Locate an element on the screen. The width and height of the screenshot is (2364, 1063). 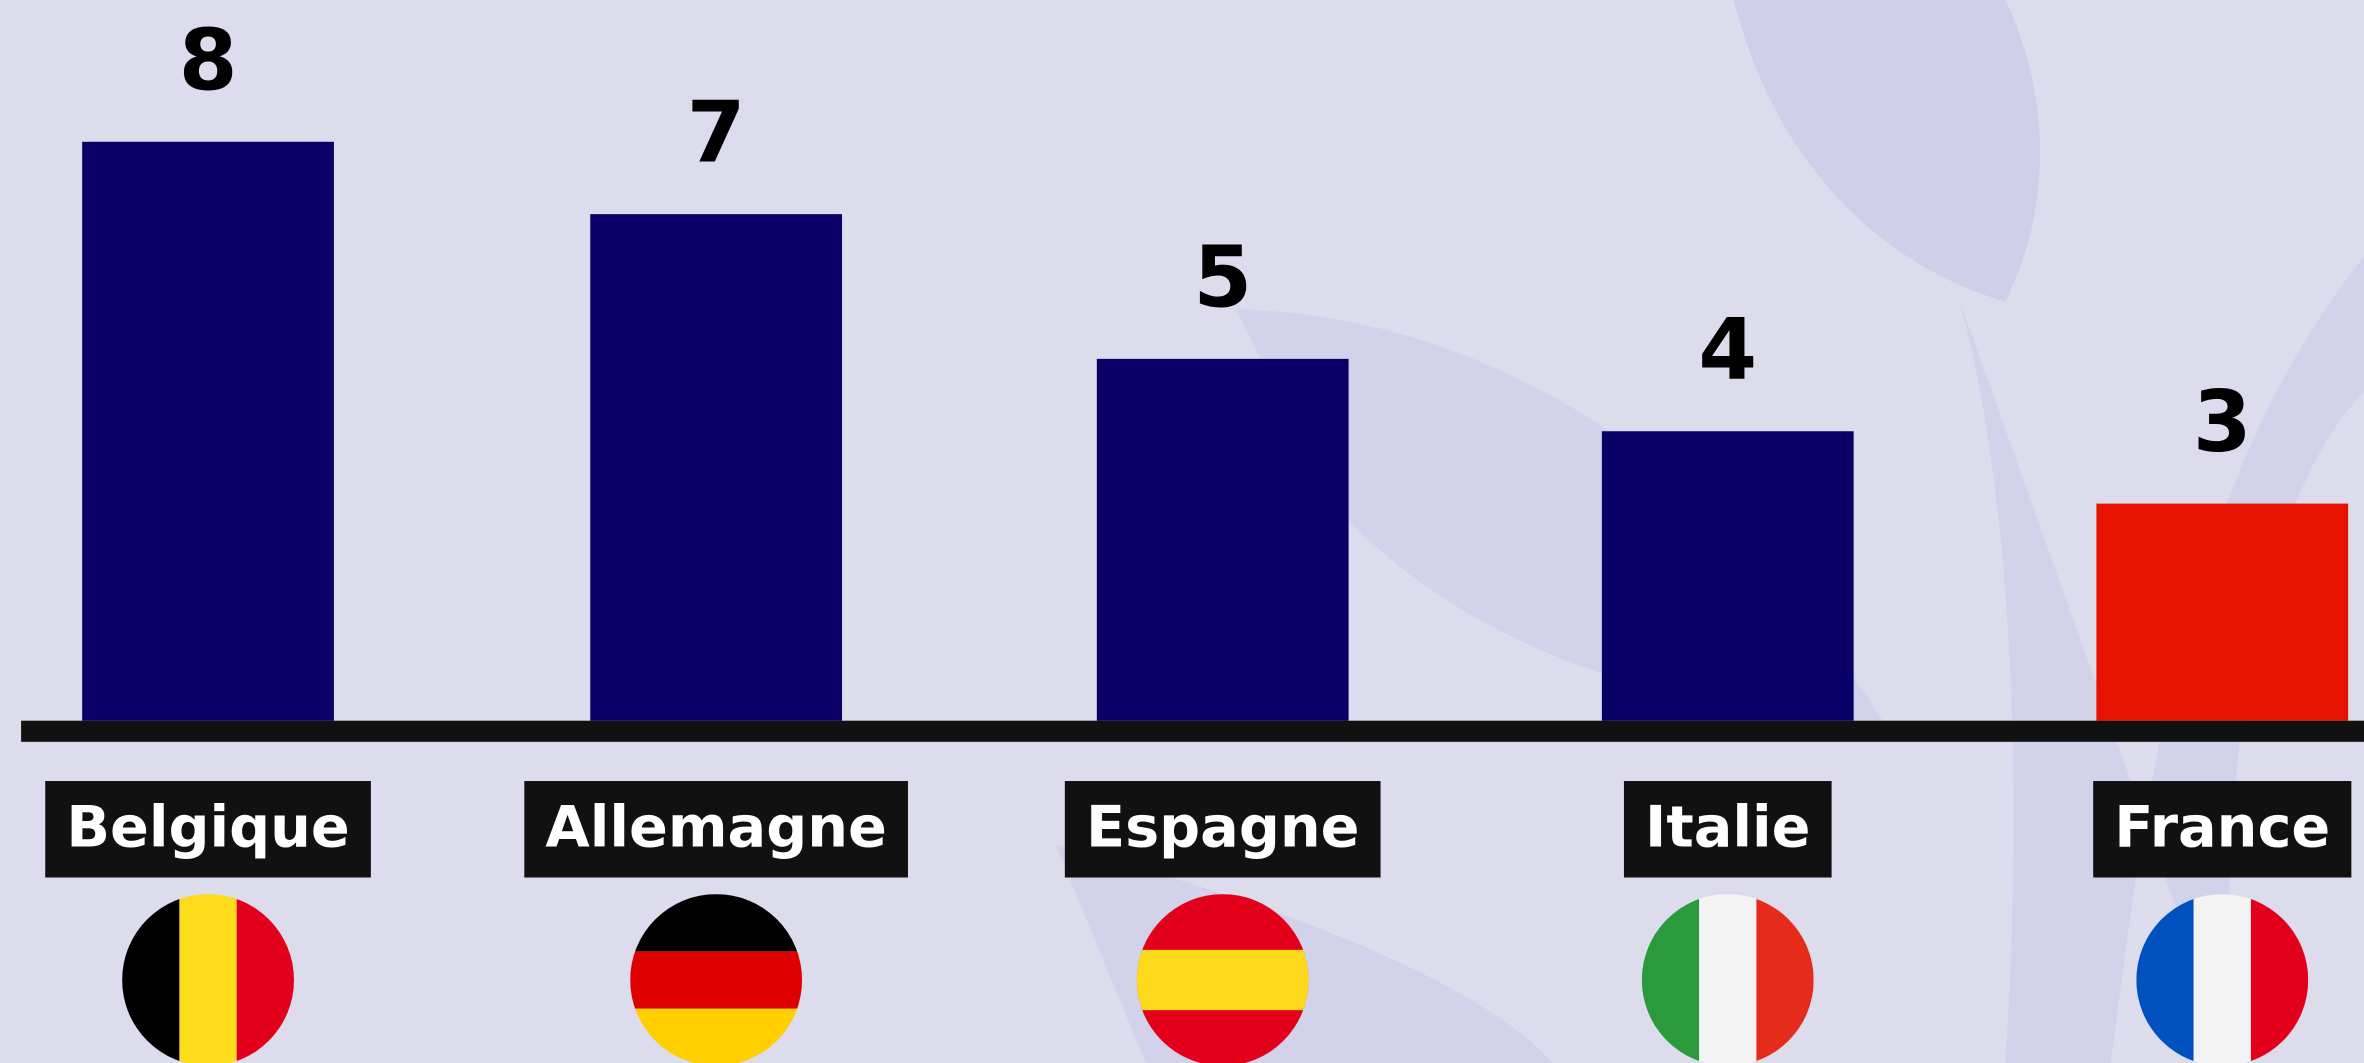
value-label: 3 is located at coordinates (2222, 422).